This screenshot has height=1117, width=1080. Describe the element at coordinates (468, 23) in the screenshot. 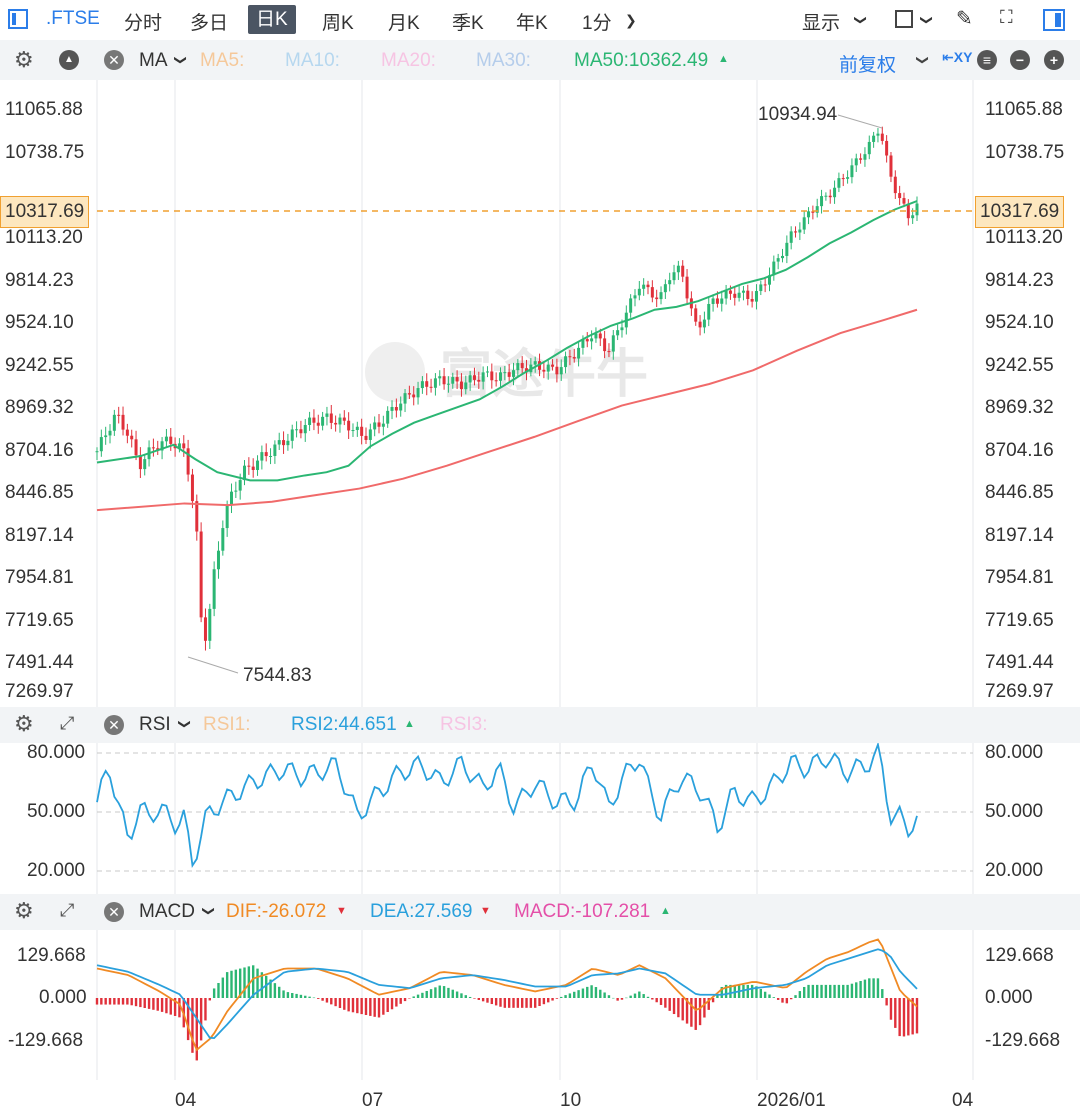

I see `tab-quarterly-k: 季K` at that location.